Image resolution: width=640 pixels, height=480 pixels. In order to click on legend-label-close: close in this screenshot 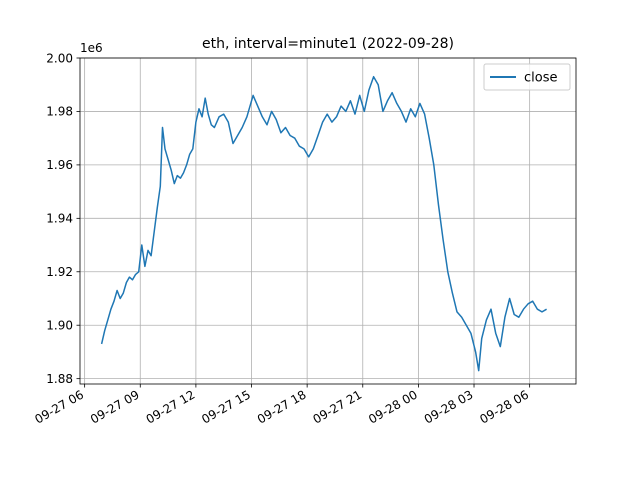, I will do `click(540, 78)`.